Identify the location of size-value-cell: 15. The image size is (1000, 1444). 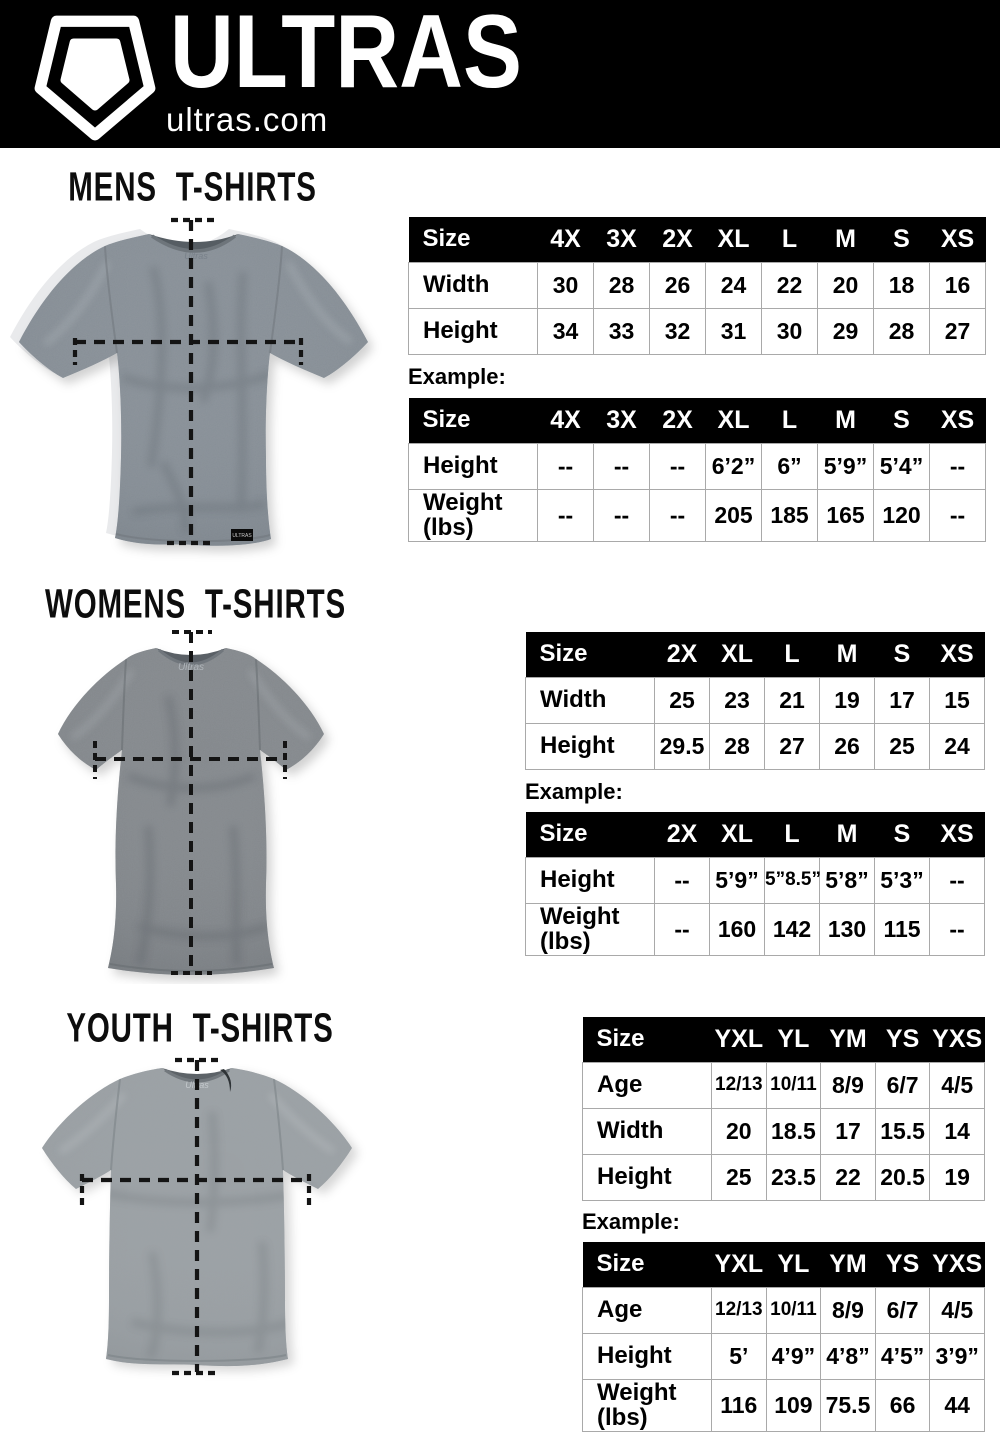
(957, 700).